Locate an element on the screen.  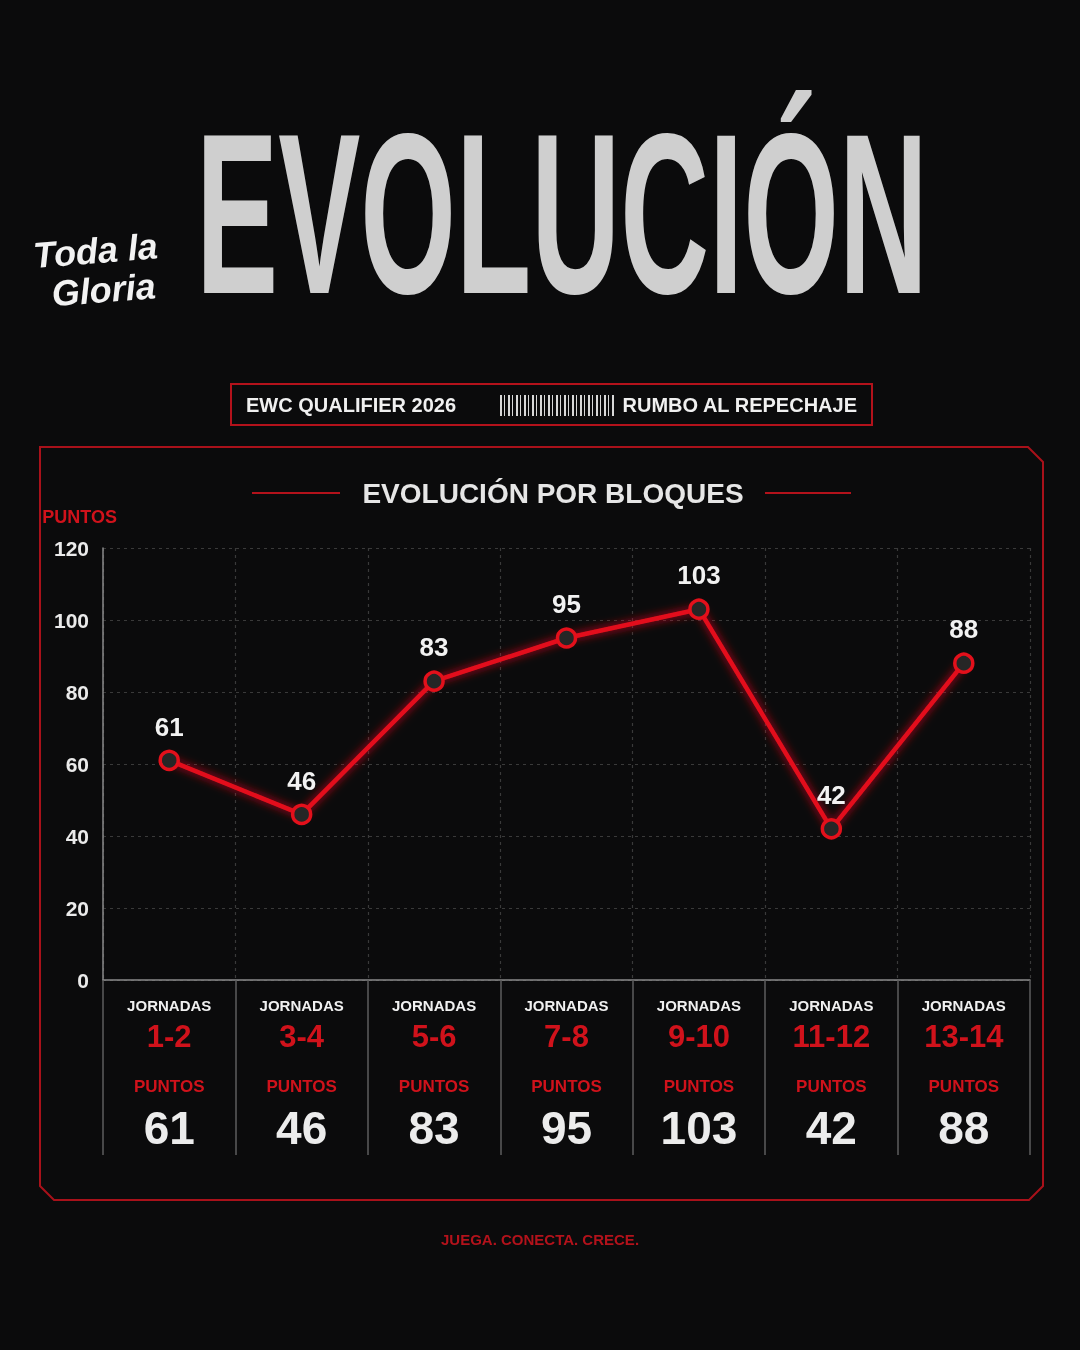
text: 42 is located at coordinates (831, 795).